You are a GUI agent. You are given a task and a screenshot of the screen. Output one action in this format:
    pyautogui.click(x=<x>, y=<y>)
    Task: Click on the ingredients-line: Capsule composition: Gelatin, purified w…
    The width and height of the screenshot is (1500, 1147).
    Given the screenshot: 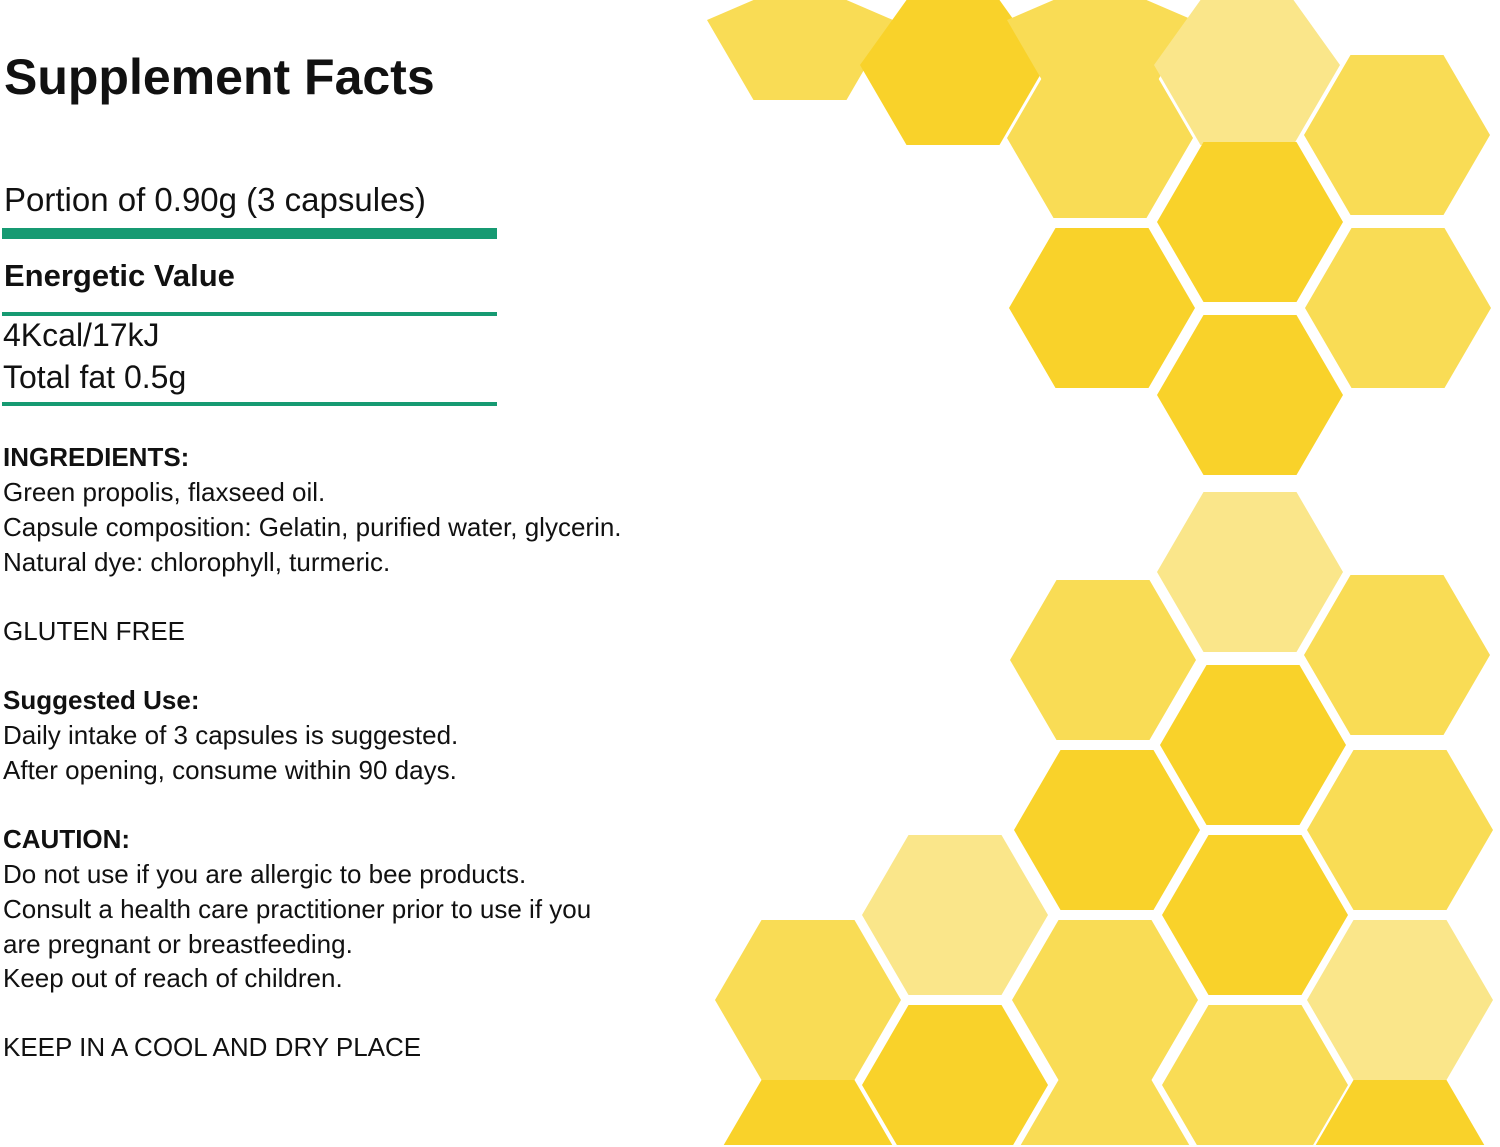 What is the action you would take?
    pyautogui.click(x=312, y=527)
    